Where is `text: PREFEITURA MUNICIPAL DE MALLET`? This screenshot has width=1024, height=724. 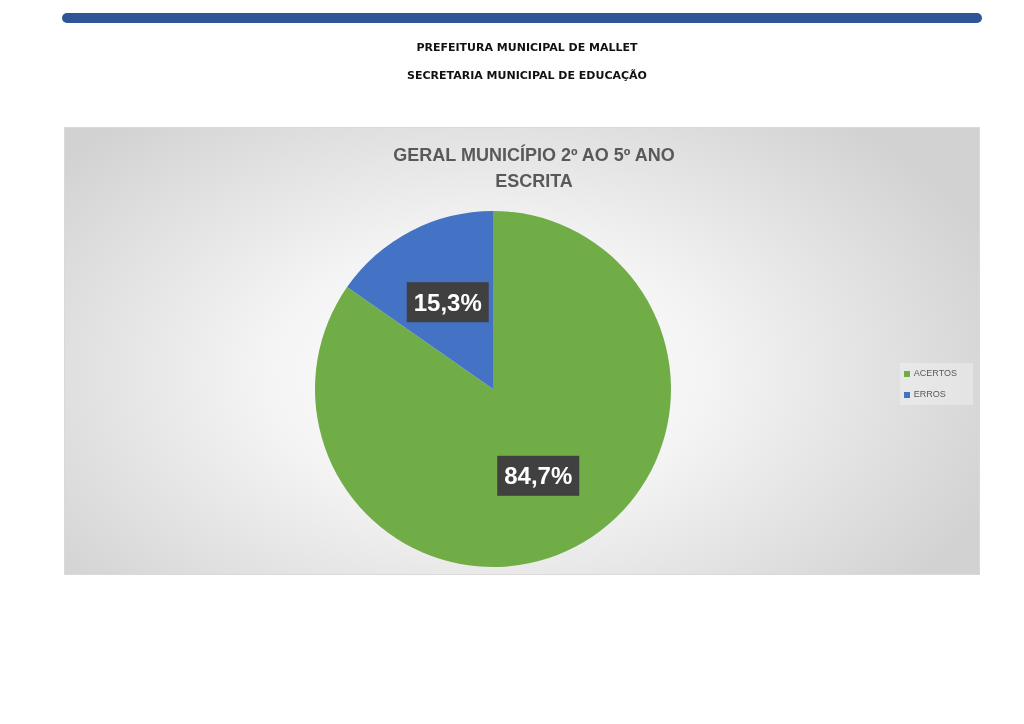
text: PREFEITURA MUNICIPAL DE MALLET is located at coordinates (527, 47).